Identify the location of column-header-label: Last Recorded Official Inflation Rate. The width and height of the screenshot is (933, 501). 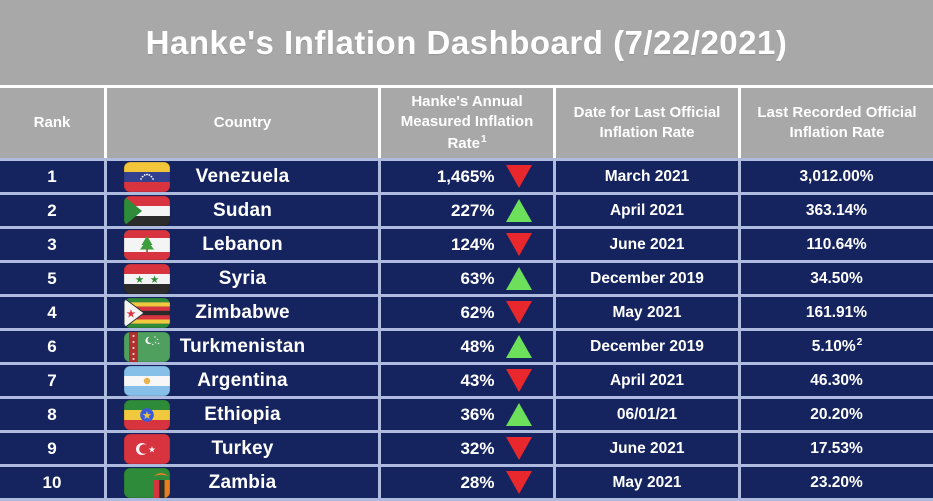
(837, 122).